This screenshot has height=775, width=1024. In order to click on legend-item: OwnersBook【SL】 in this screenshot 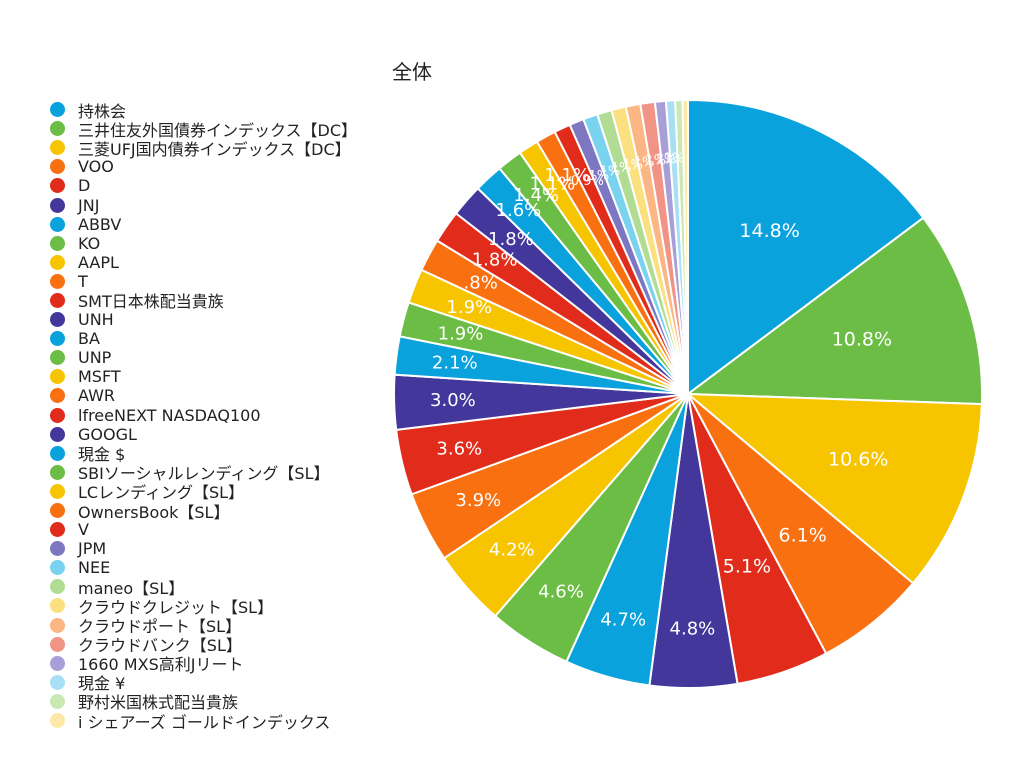, I will do `click(222, 511)`.